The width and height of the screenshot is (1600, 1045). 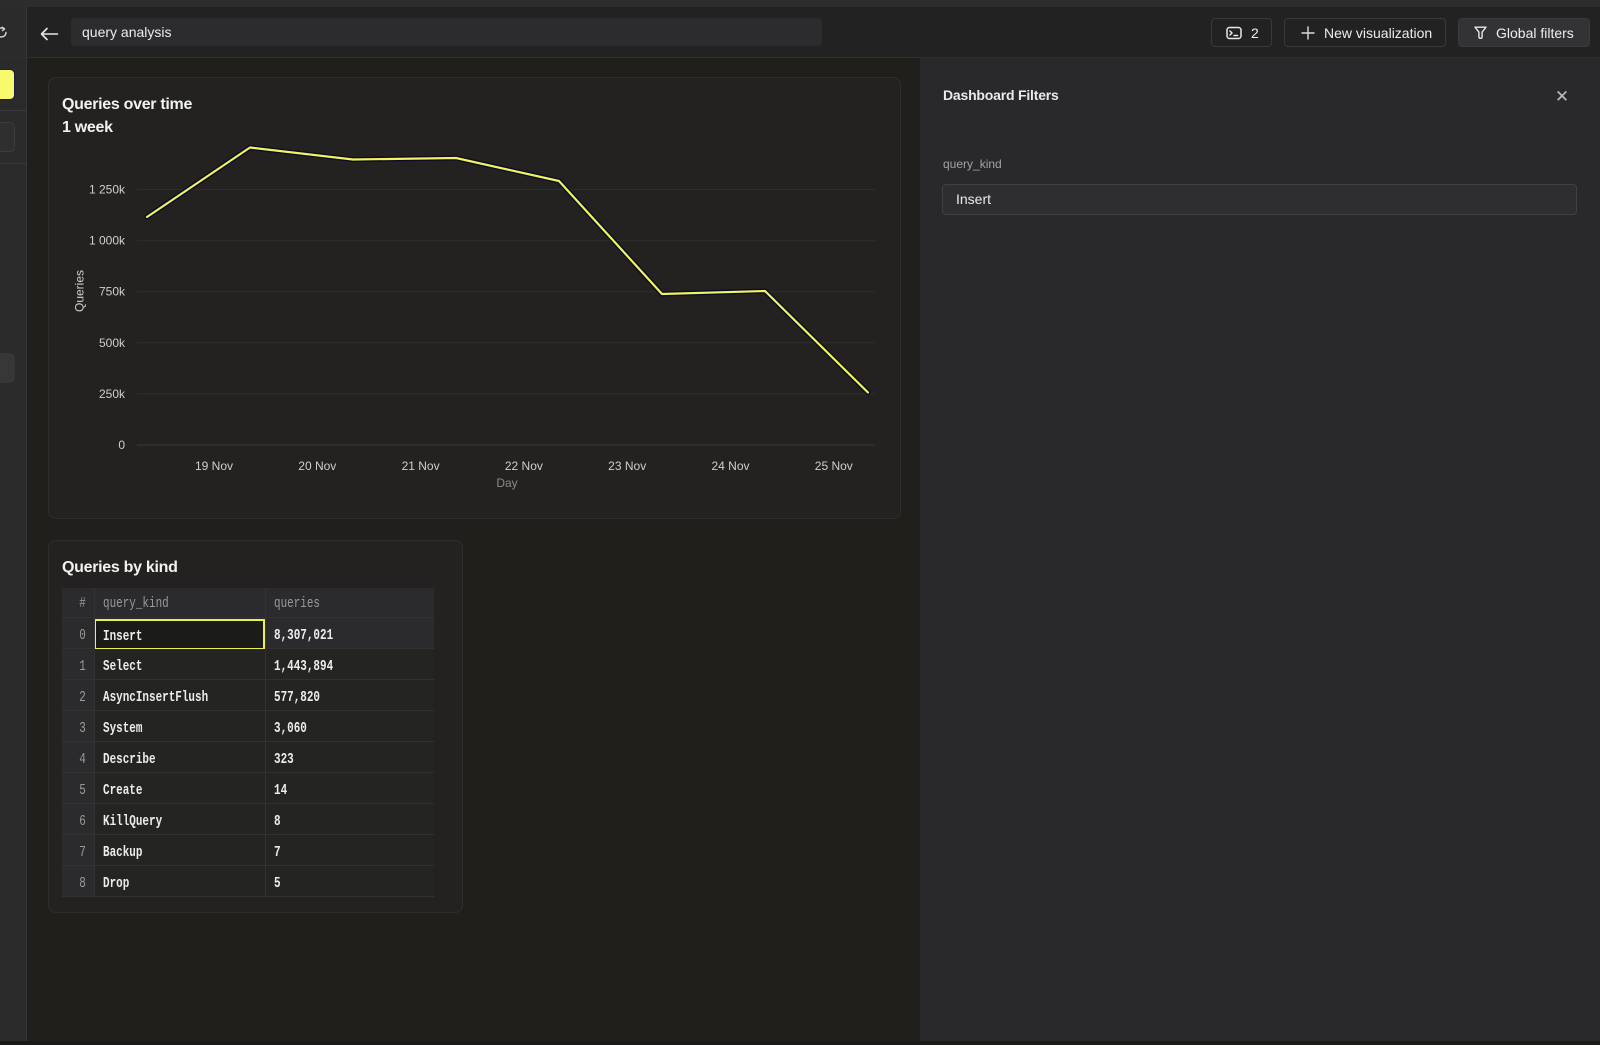 What do you see at coordinates (317, 466) in the screenshot?
I see `svg-text: 20 Nov` at bounding box center [317, 466].